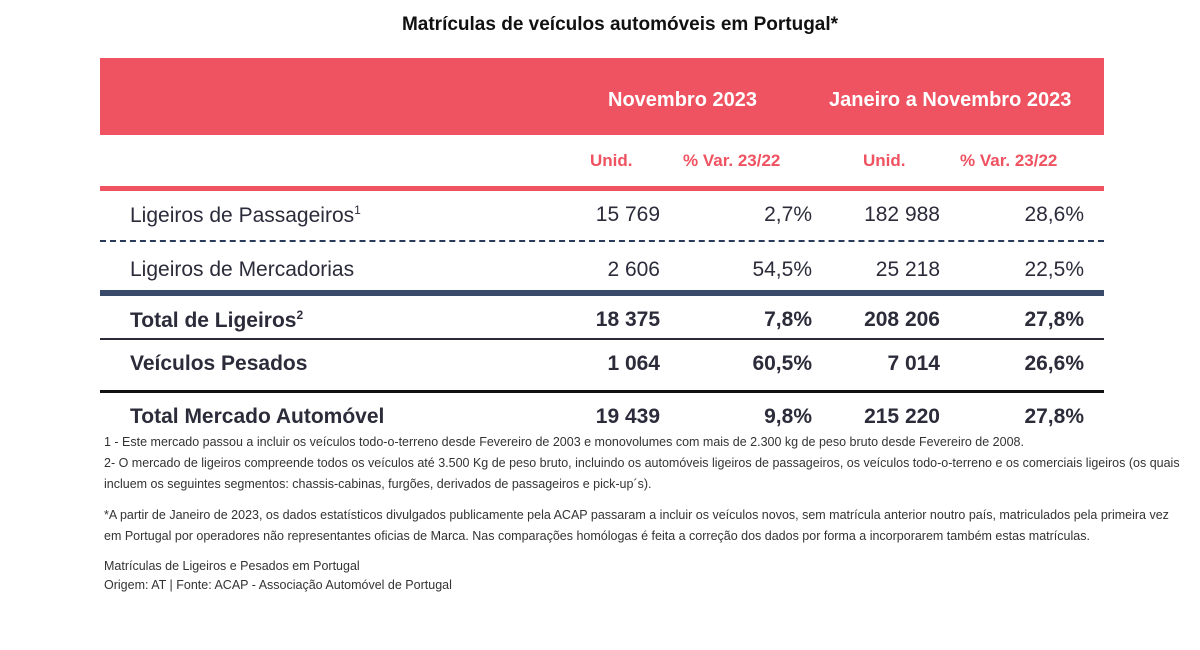 The image size is (1200, 650). Describe the element at coordinates (782, 363) in the screenshot. I see `cell-nov-var: 60,5%` at that location.